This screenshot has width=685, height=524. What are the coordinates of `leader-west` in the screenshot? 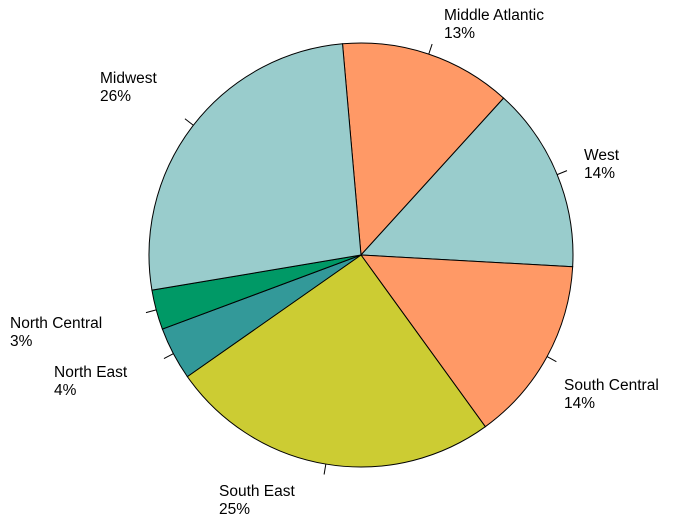 It's located at (562, 173).